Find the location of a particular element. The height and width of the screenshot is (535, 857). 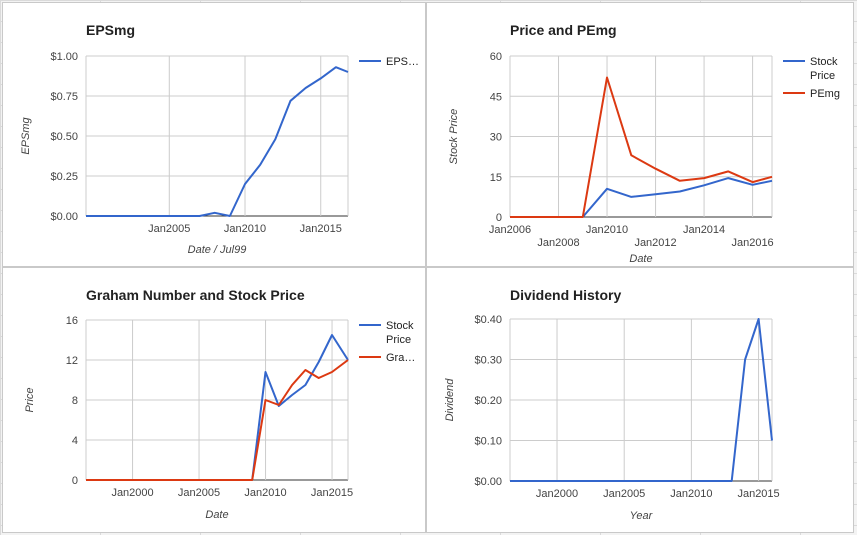

y-tick-label: $0.50 is located at coordinates (64, 137).